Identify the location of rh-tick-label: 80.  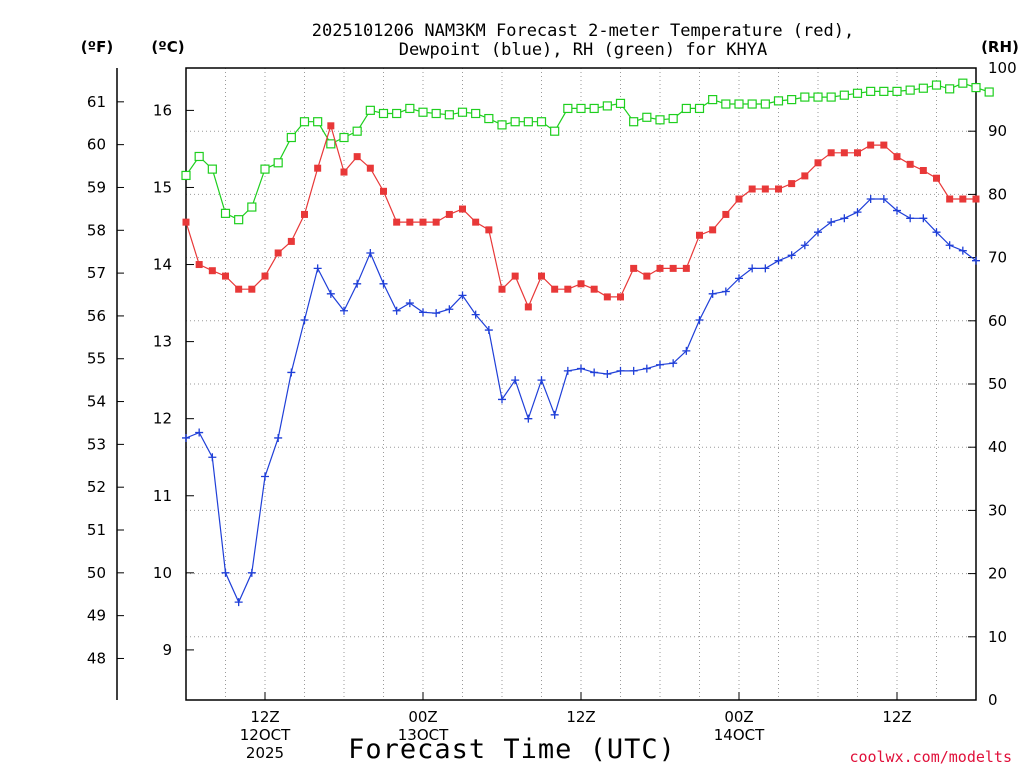
(997, 194).